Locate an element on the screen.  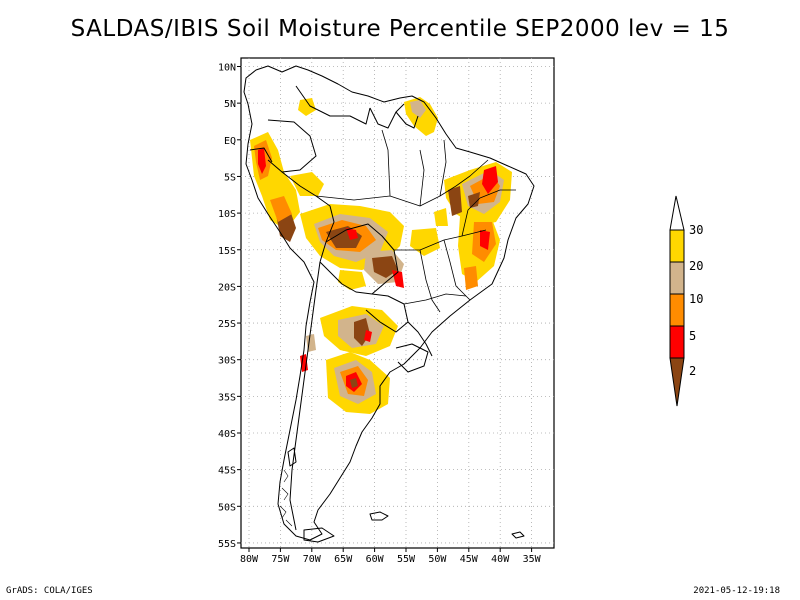
lat-tick-label: 30S is located at coordinates (227, 361).